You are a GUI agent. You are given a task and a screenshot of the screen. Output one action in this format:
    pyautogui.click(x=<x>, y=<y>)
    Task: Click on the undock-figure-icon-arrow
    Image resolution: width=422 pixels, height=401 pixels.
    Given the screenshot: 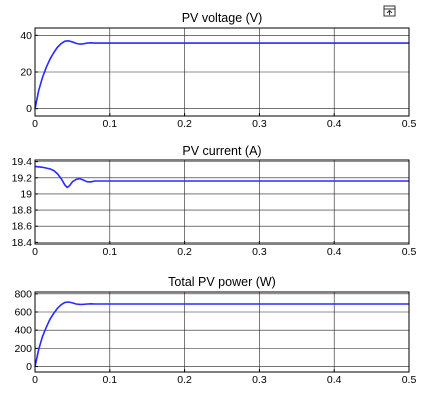 What is the action you would take?
    pyautogui.click(x=389, y=12)
    